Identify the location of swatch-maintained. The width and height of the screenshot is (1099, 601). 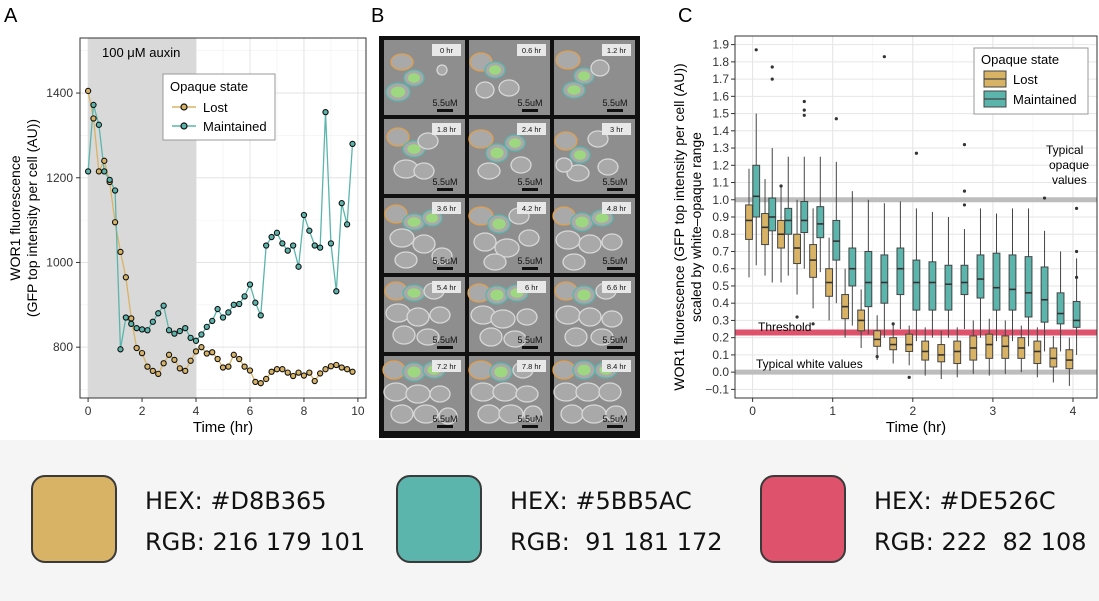
(439, 519).